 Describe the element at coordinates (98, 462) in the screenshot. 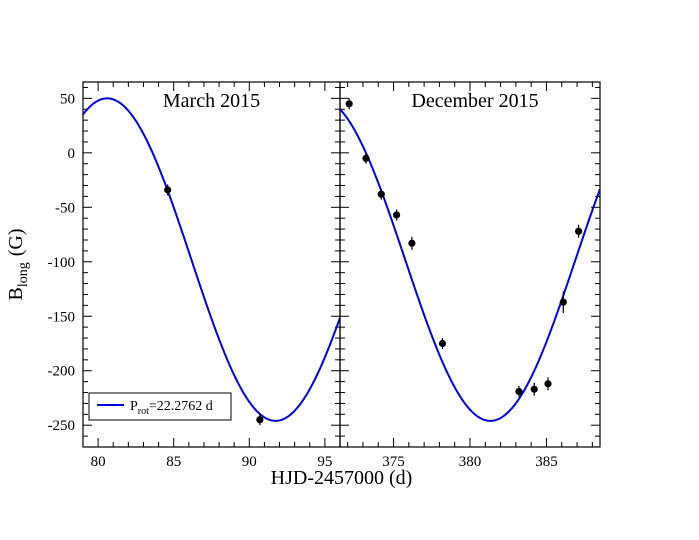

I see `x-tick-label: 80` at that location.